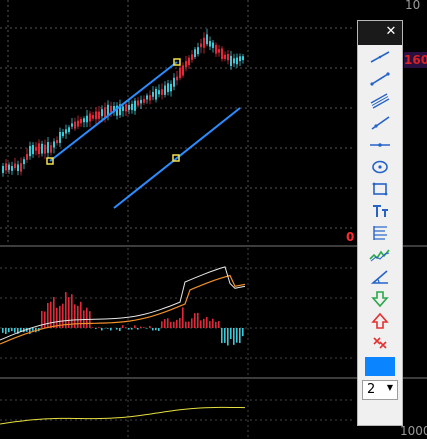 The image size is (427, 439). What do you see at coordinates (380, 79) in the screenshot?
I see `segment-icon` at bounding box center [380, 79].